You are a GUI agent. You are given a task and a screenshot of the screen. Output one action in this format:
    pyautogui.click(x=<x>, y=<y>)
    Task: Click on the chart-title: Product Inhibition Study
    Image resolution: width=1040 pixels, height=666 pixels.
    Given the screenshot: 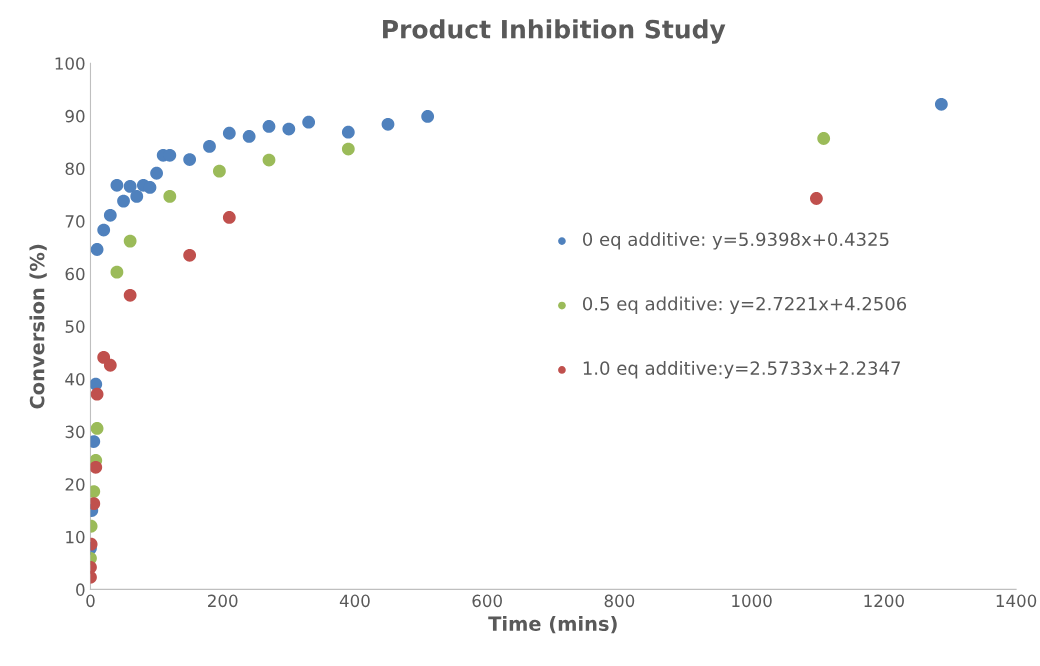 What is the action you would take?
    pyautogui.click(x=554, y=31)
    